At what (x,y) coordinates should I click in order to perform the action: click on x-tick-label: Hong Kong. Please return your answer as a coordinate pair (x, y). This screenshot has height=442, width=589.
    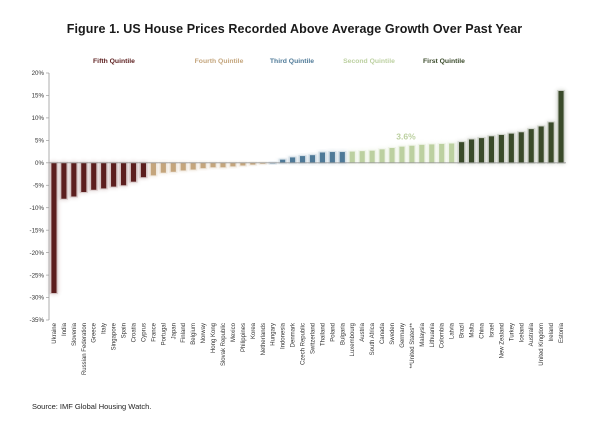
    Looking at the image, I should click on (214, 338).